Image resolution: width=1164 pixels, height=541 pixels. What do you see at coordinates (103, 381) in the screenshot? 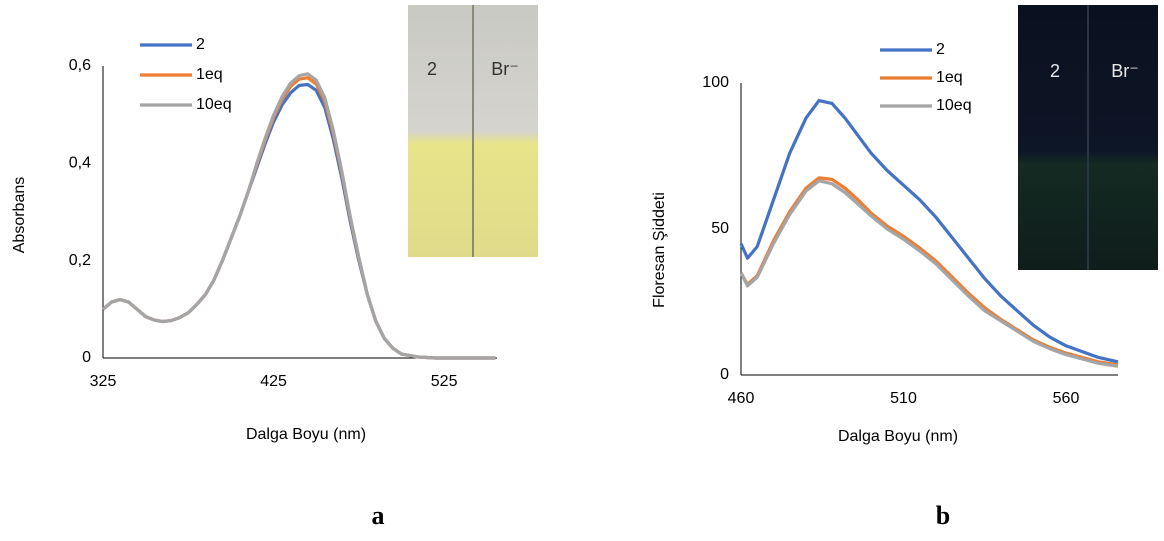
I see `x-tick-label: 325` at bounding box center [103, 381].